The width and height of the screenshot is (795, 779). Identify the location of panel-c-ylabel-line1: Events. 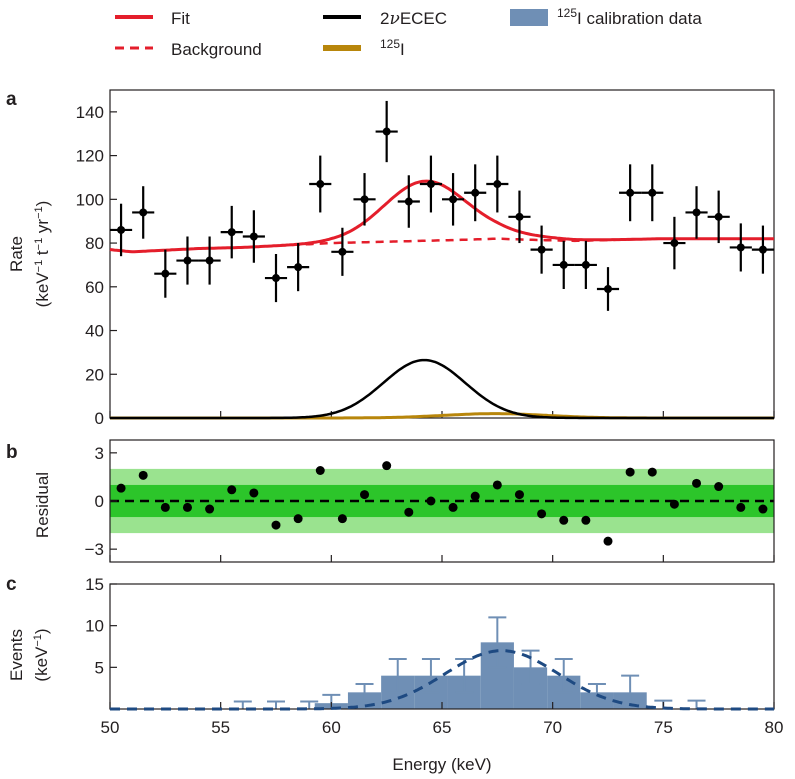
(16, 655).